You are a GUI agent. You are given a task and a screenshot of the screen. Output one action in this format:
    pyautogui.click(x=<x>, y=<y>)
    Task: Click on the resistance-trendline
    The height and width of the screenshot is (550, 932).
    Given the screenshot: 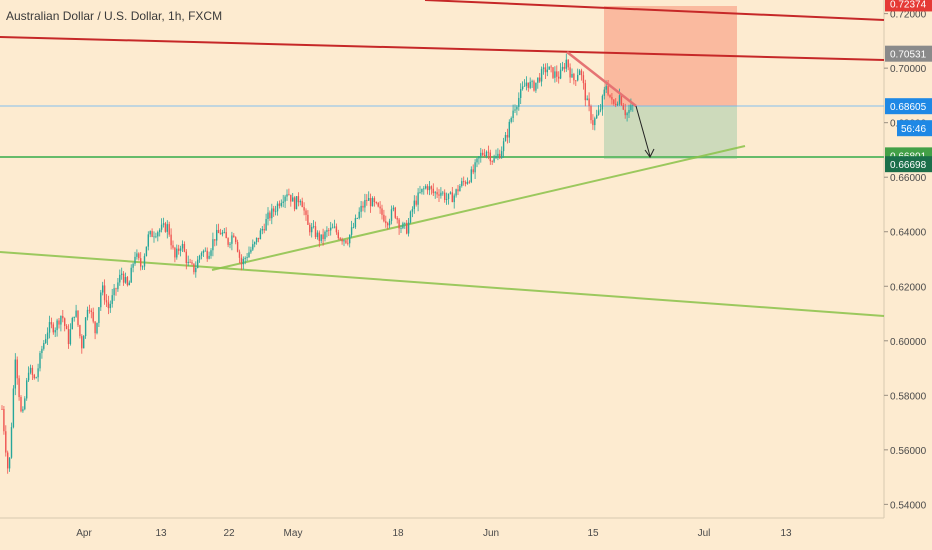 What is the action you would take?
    pyautogui.click(x=442, y=48)
    